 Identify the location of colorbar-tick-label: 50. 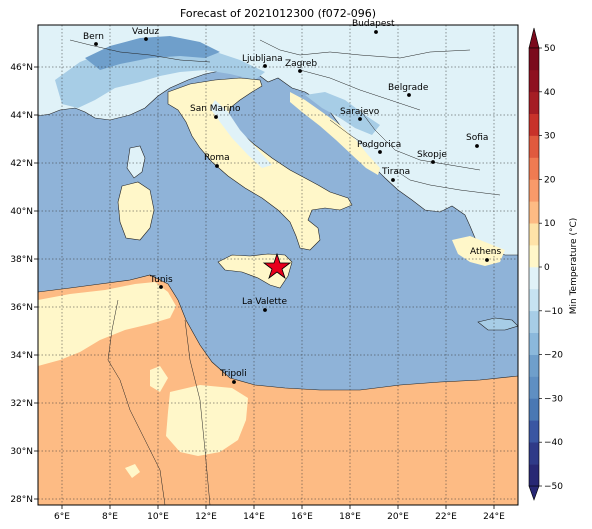
(550, 49).